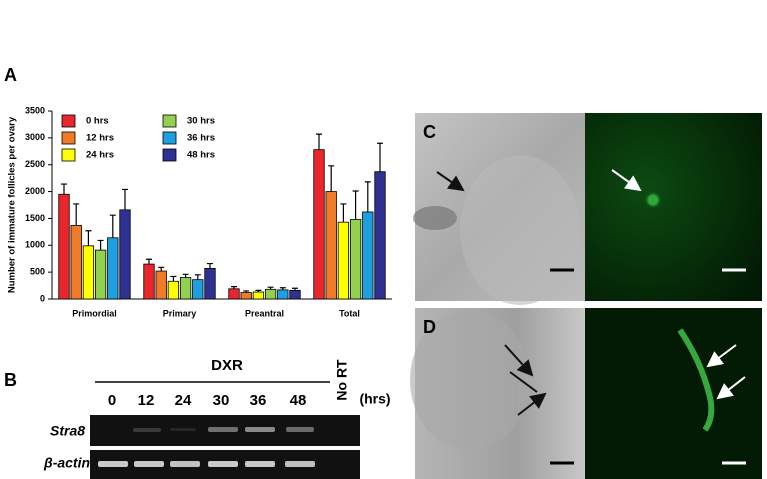 The width and height of the screenshot is (767, 479). Describe the element at coordinates (94, 313) in the screenshot. I see `x-tick-label: Primordial` at that location.